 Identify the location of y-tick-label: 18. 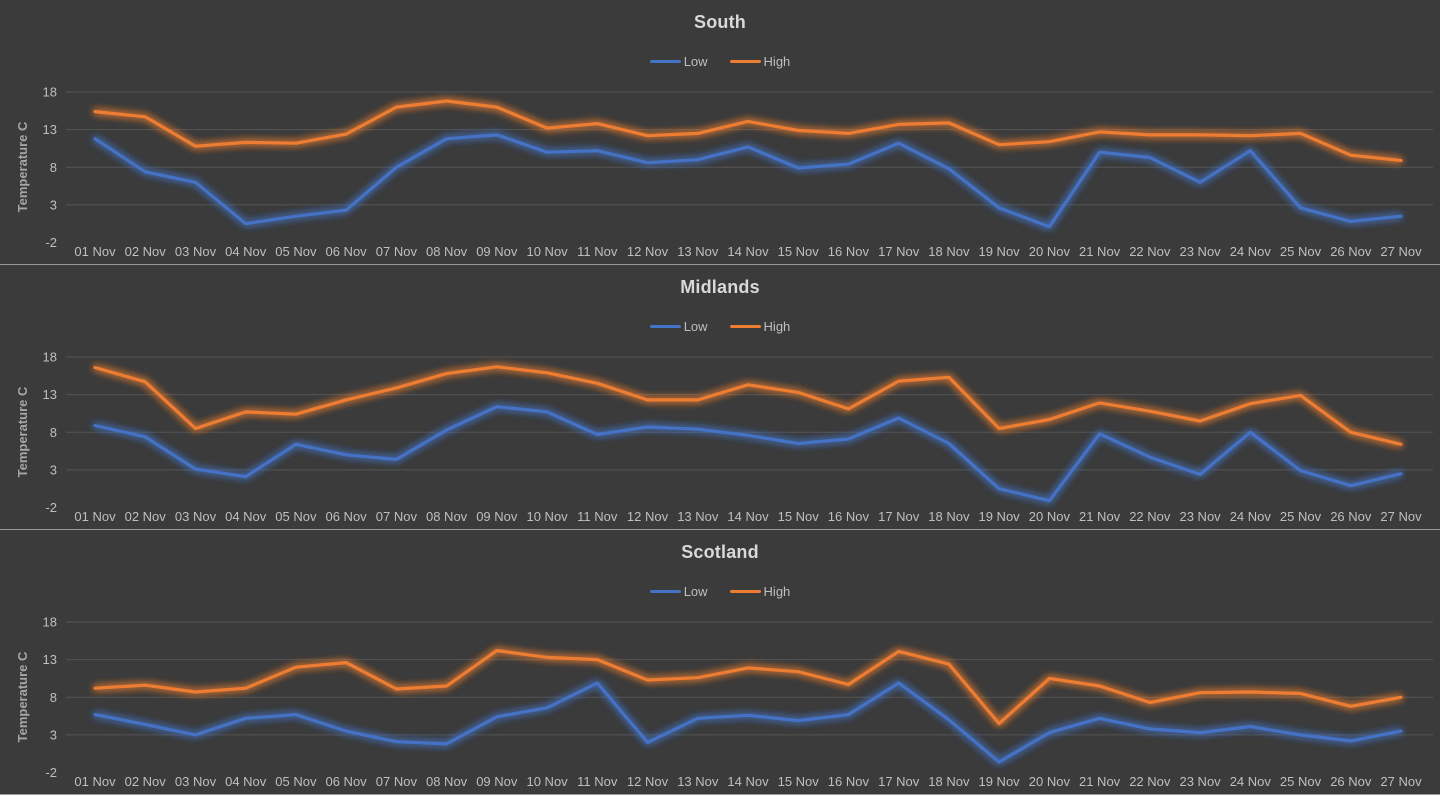
(50, 622).